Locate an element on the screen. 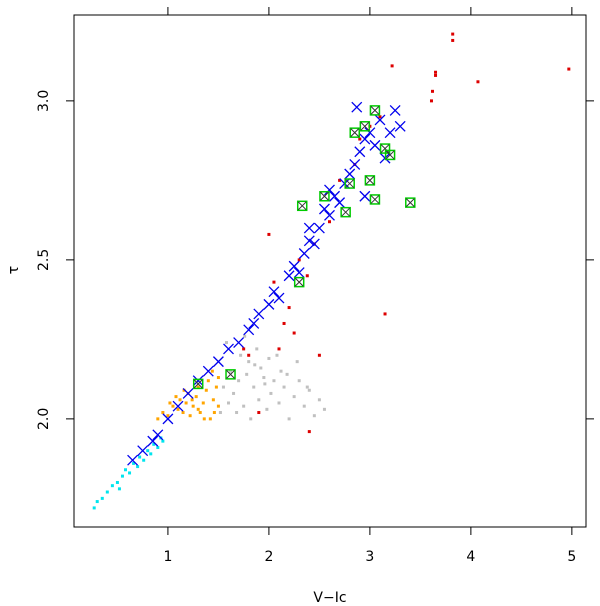  y-tick-label: 2.5 is located at coordinates (44, 260).